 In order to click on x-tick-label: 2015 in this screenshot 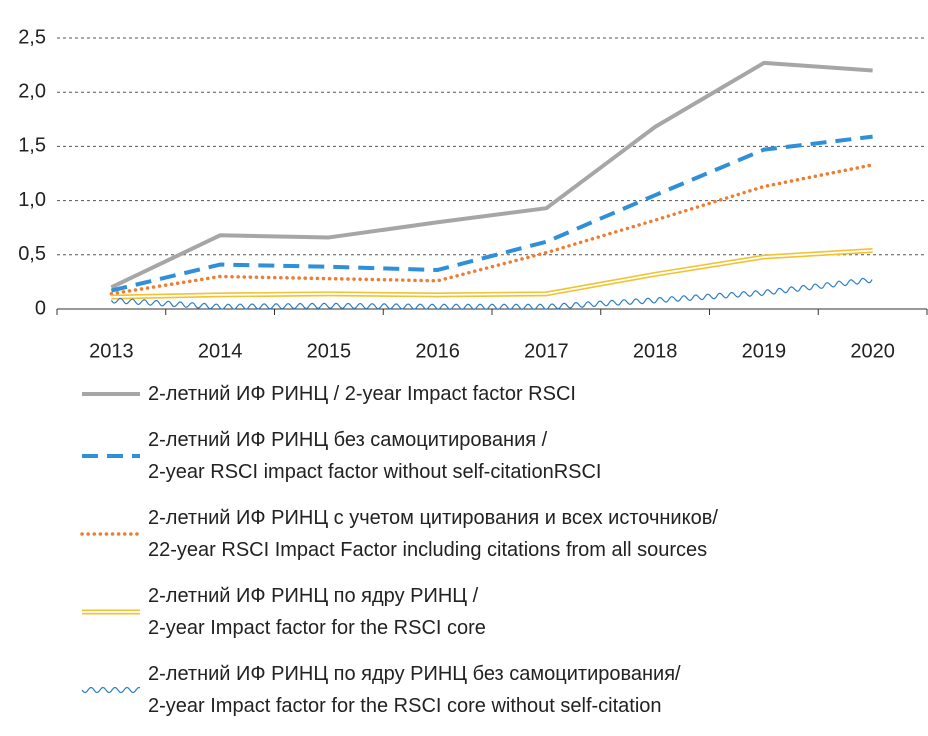, I will do `click(329, 351)`.